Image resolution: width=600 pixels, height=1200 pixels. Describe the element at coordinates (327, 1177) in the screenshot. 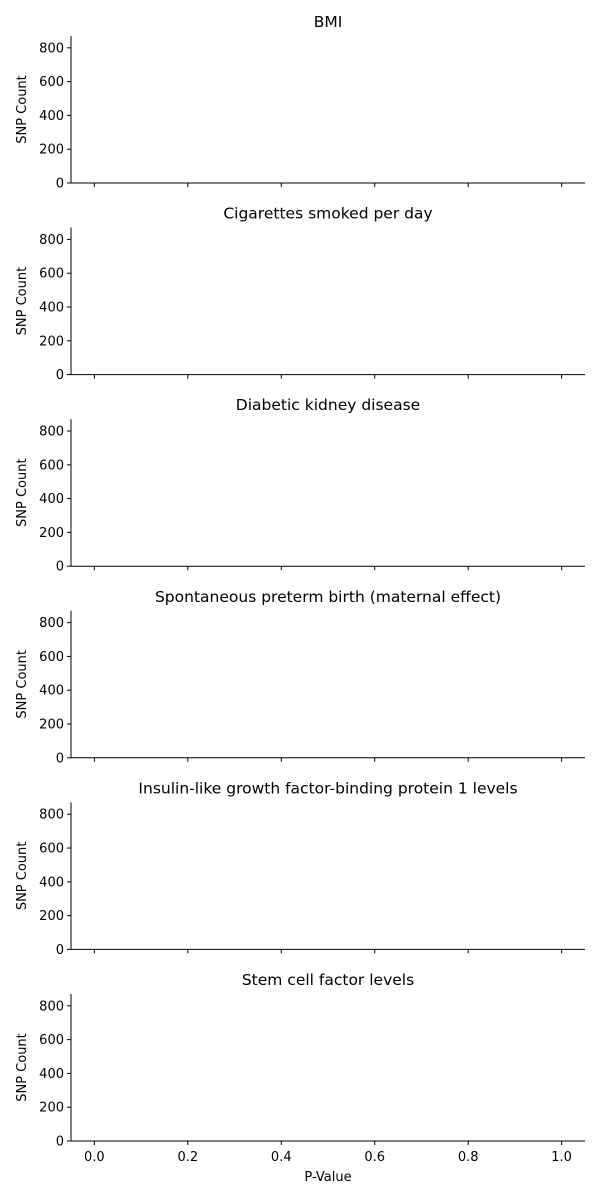

I see `x-axis-label: P-Value` at that location.